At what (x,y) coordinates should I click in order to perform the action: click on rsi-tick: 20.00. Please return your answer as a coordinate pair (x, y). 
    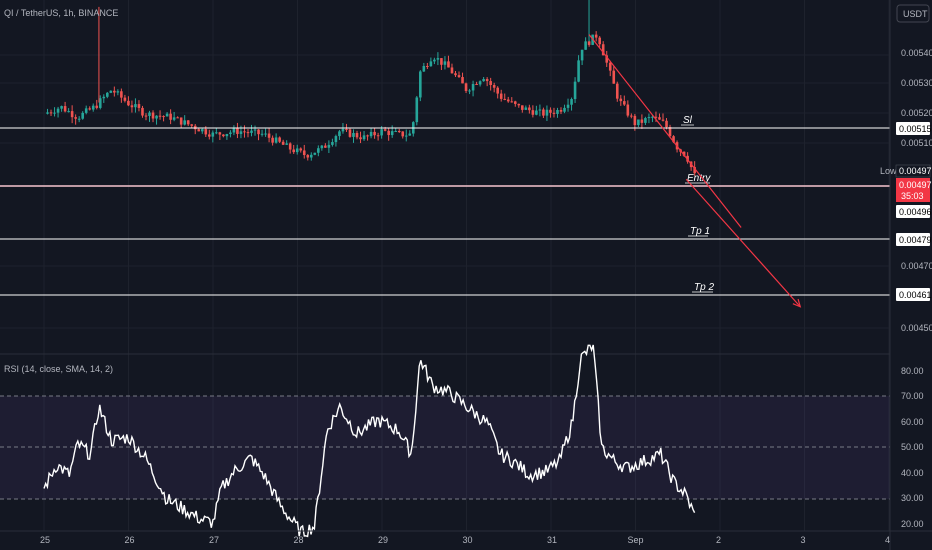
    Looking at the image, I should click on (912, 524).